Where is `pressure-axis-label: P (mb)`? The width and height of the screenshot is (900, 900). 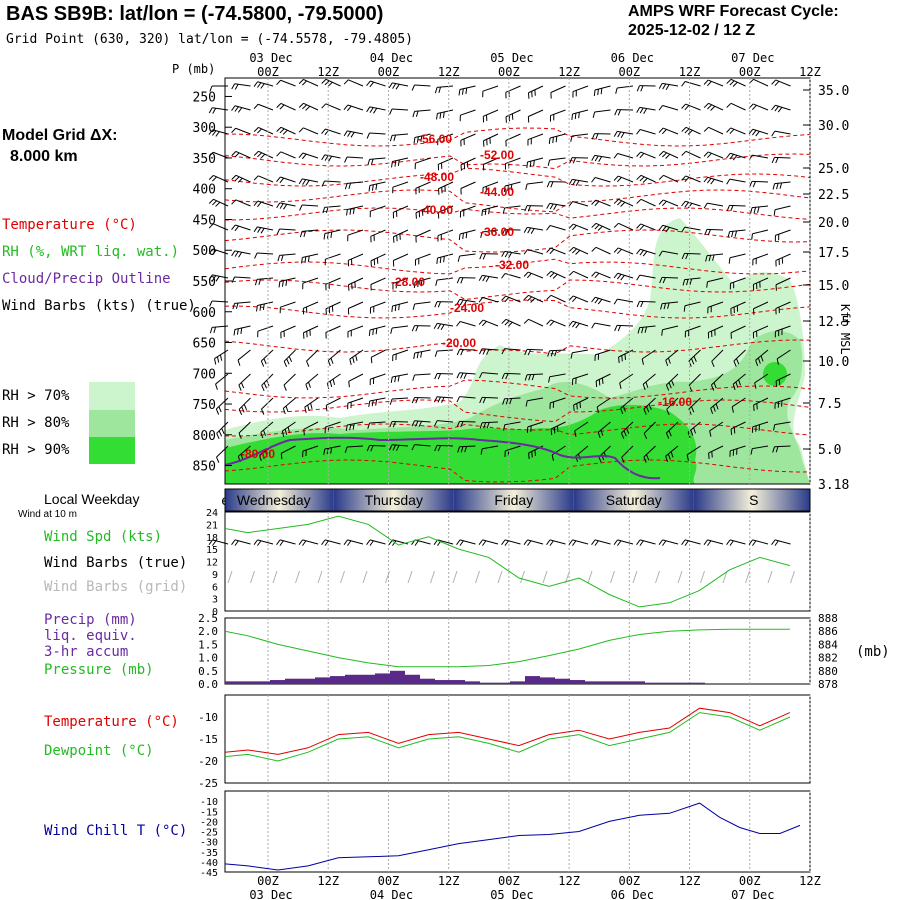 pressure-axis-label: P (mb) is located at coordinates (194, 69).